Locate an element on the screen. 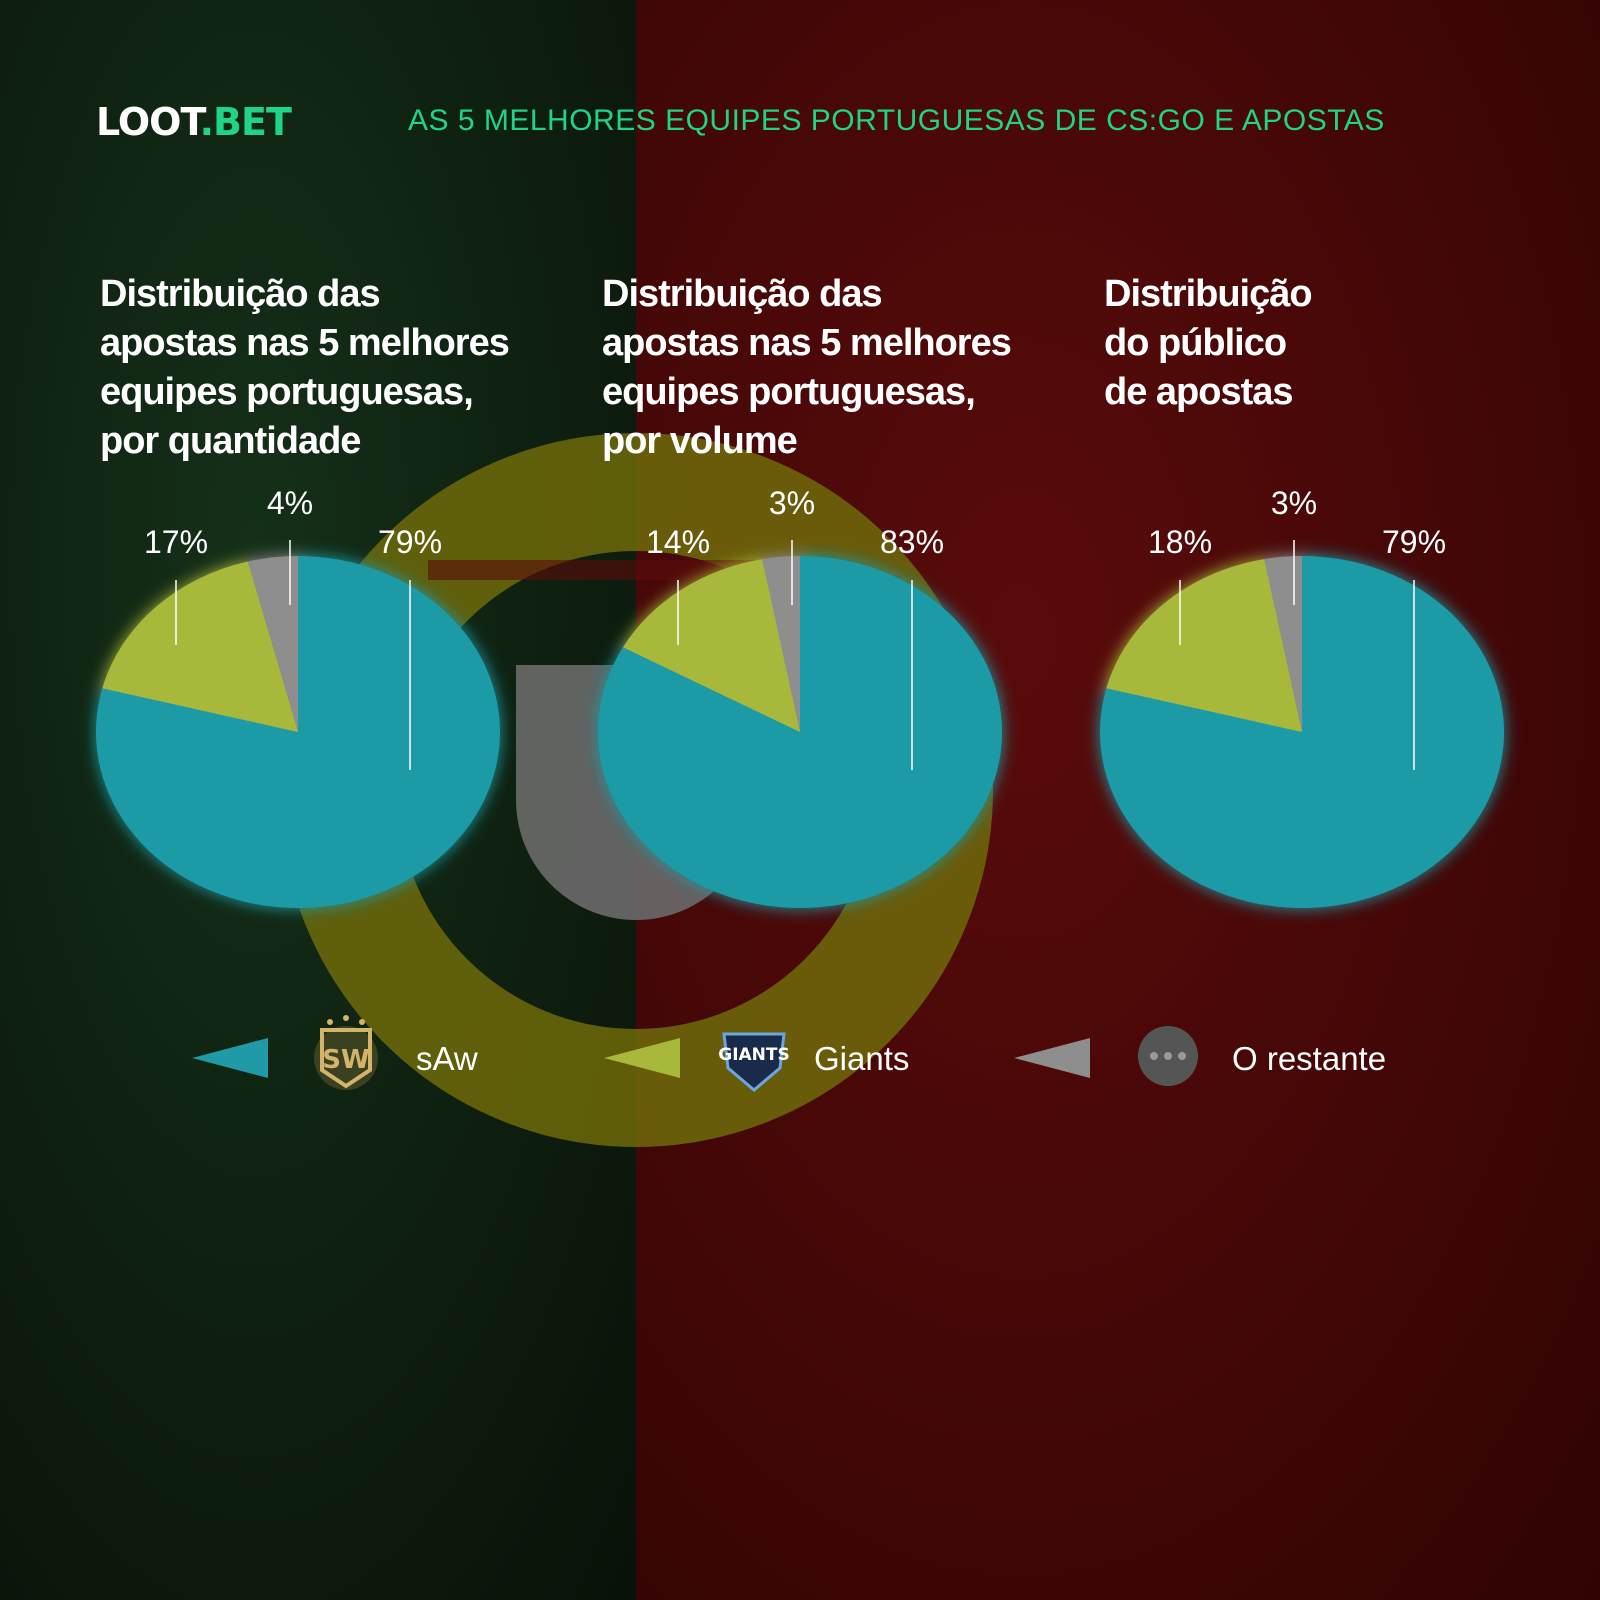 The image size is (1600, 1600). chart-2-title-line: apostas nas 5 melhores is located at coordinates (807, 343).